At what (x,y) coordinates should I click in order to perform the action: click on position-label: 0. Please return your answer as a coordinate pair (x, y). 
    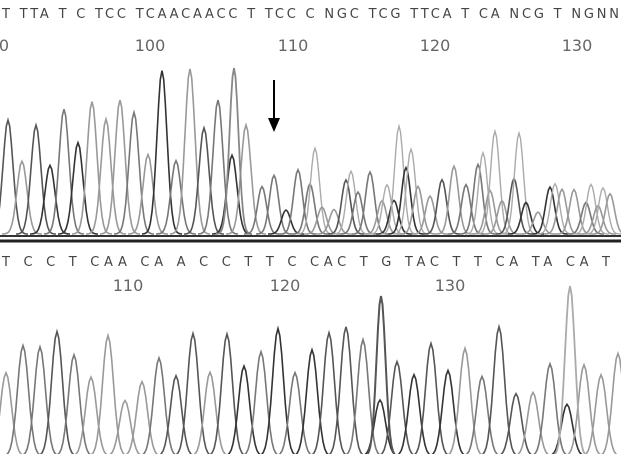
    Looking at the image, I should click on (4, 45).